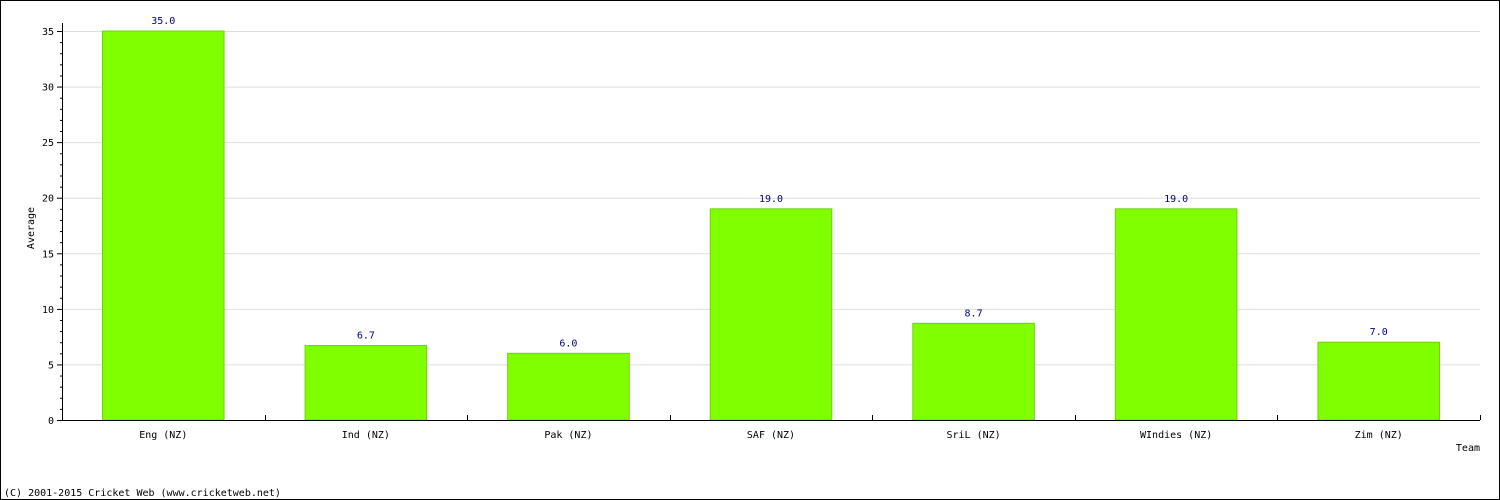 This screenshot has height=500, width=1500. Describe the element at coordinates (366, 435) in the screenshot. I see `x-tick-label: Ind (NZ)` at that location.